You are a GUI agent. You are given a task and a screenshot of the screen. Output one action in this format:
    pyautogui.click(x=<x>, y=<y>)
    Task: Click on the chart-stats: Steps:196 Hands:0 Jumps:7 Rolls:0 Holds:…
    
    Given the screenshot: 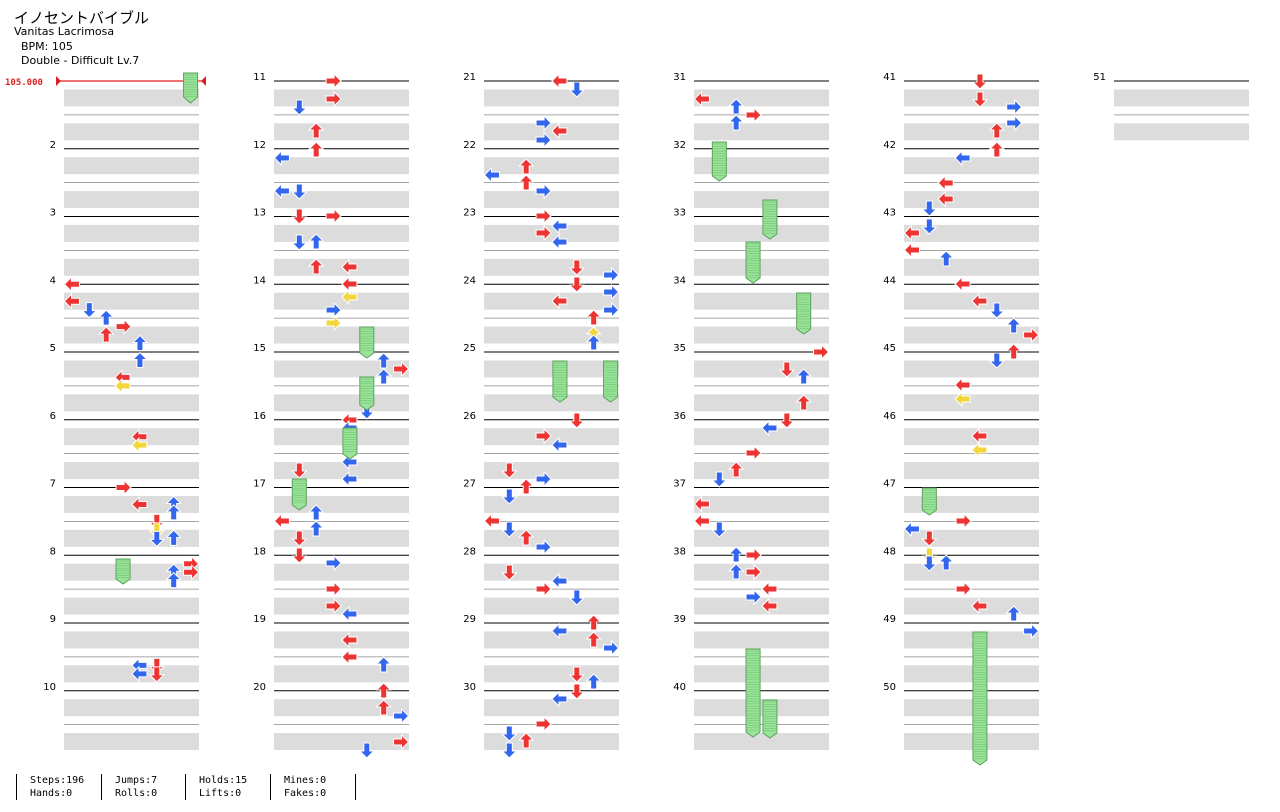 What is the action you would take?
    pyautogui.click(x=200, y=787)
    